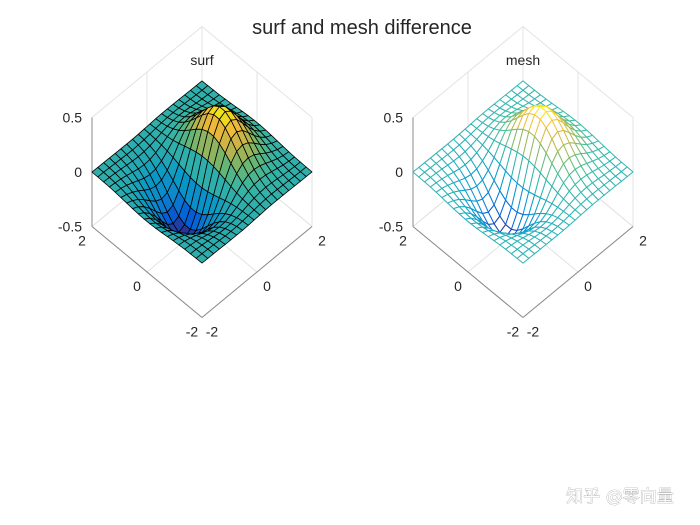 This screenshot has width=700, height=525. What do you see at coordinates (619, 497) in the screenshot?
I see `watermark: 知乎 @零向量` at bounding box center [619, 497].